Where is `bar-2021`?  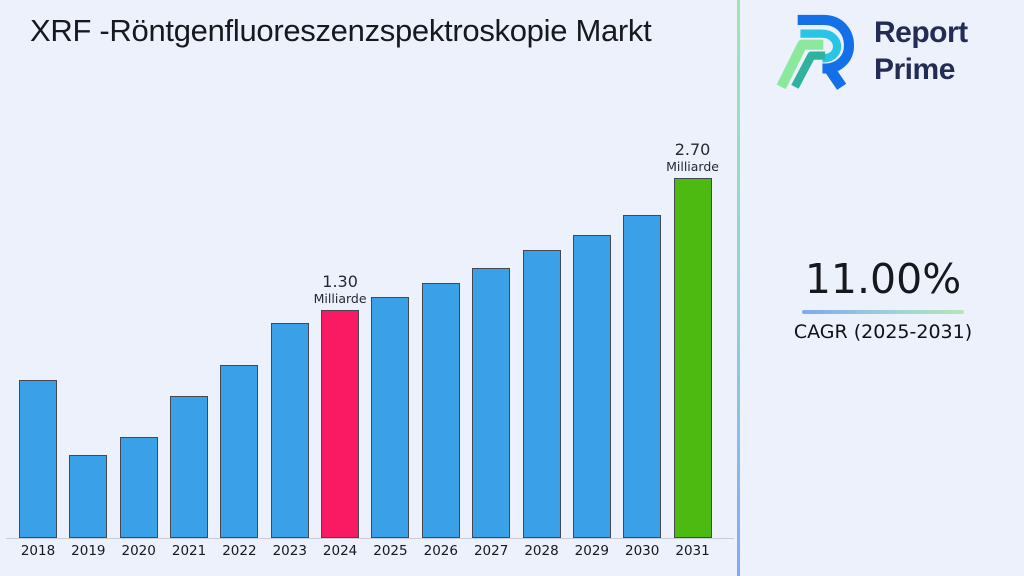
bar-2021 is located at coordinates (189, 467).